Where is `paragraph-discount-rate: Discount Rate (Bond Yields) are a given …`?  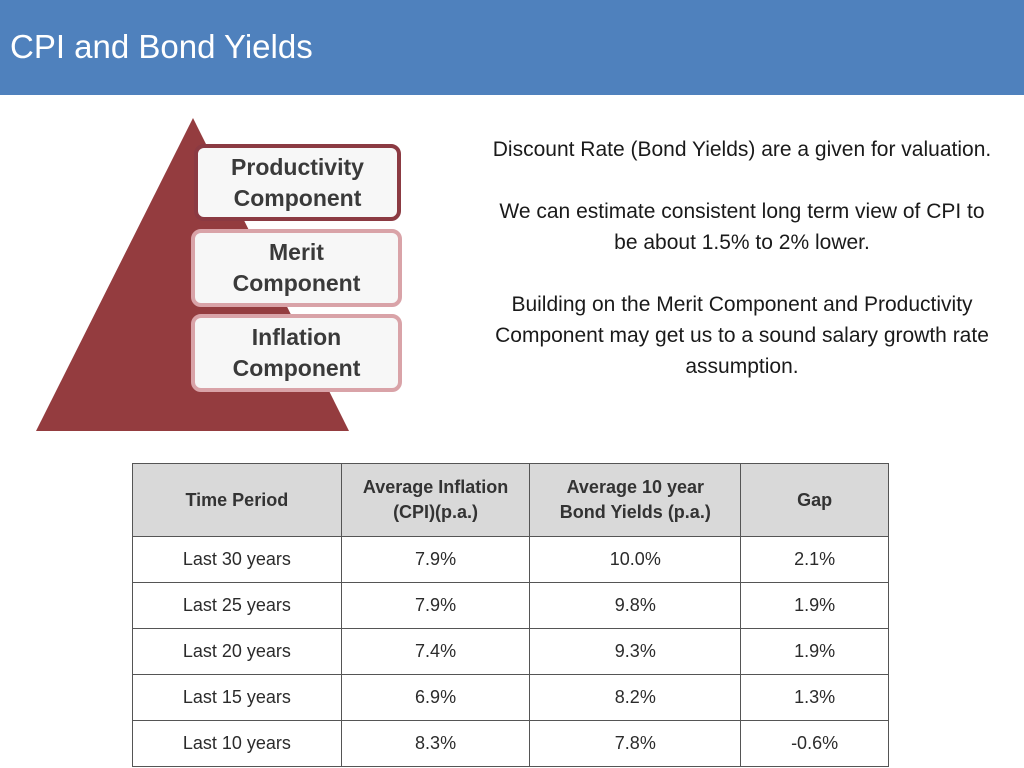
paragraph-discount-rate: Discount Rate (Bond Yields) are a given … is located at coordinates (742, 149).